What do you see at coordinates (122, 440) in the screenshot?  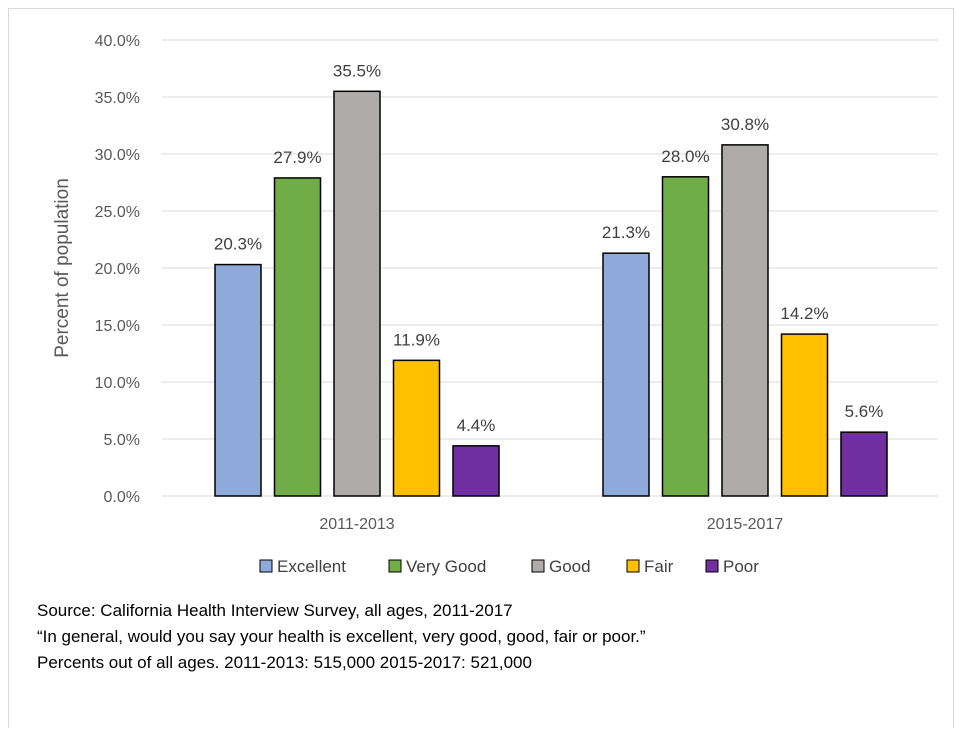 I see `y-tick-label: 5.0%` at bounding box center [122, 440].